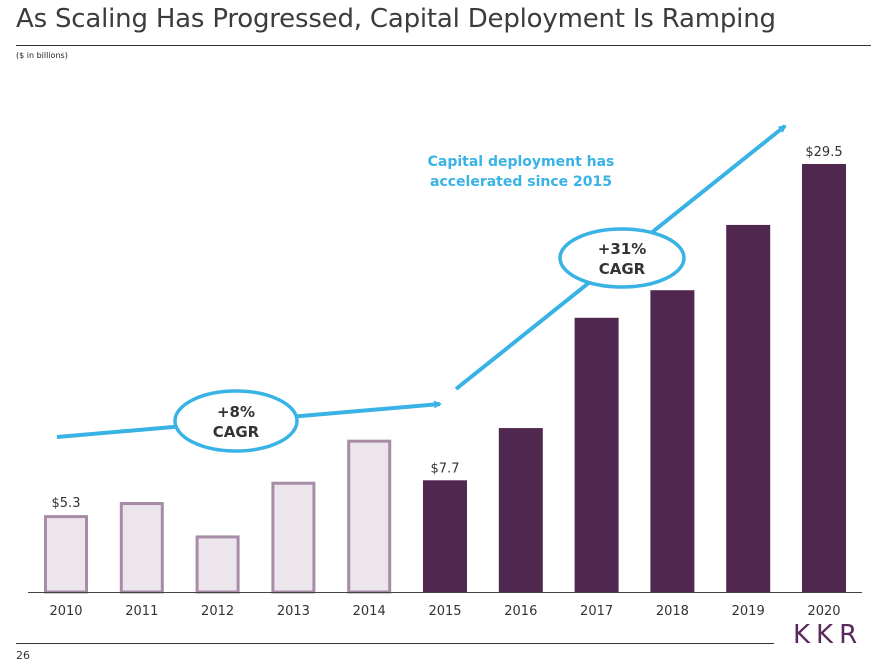 The image size is (881, 662). I want to click on bar-2019, so click(748, 408).